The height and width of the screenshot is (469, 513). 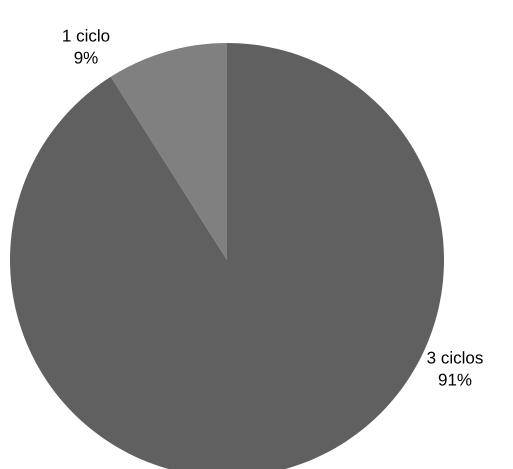 What do you see at coordinates (86, 58) in the screenshot?
I see `data-label: 9%` at bounding box center [86, 58].